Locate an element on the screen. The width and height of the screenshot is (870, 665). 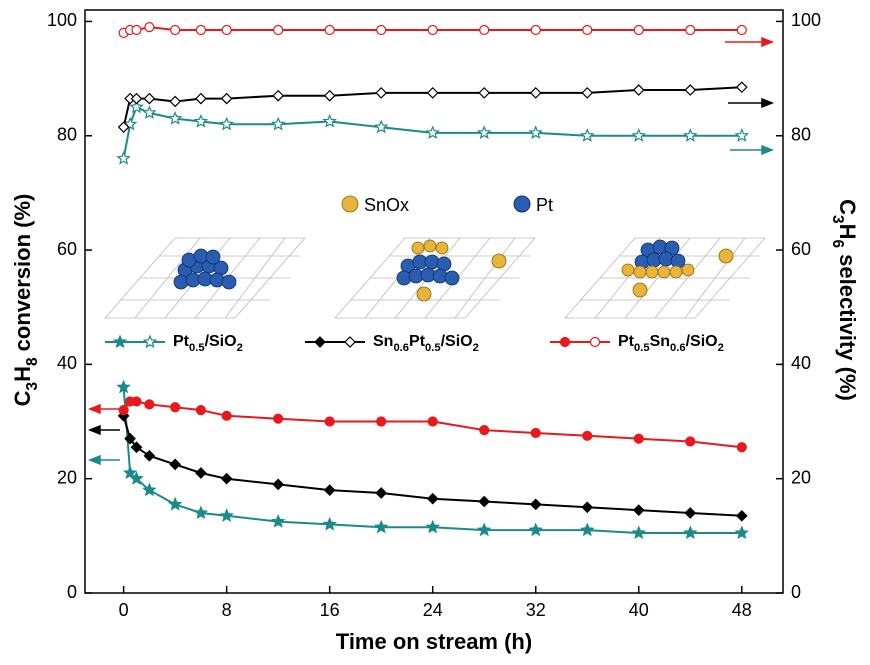
y-tick-label: 0 is located at coordinates (72, 592).